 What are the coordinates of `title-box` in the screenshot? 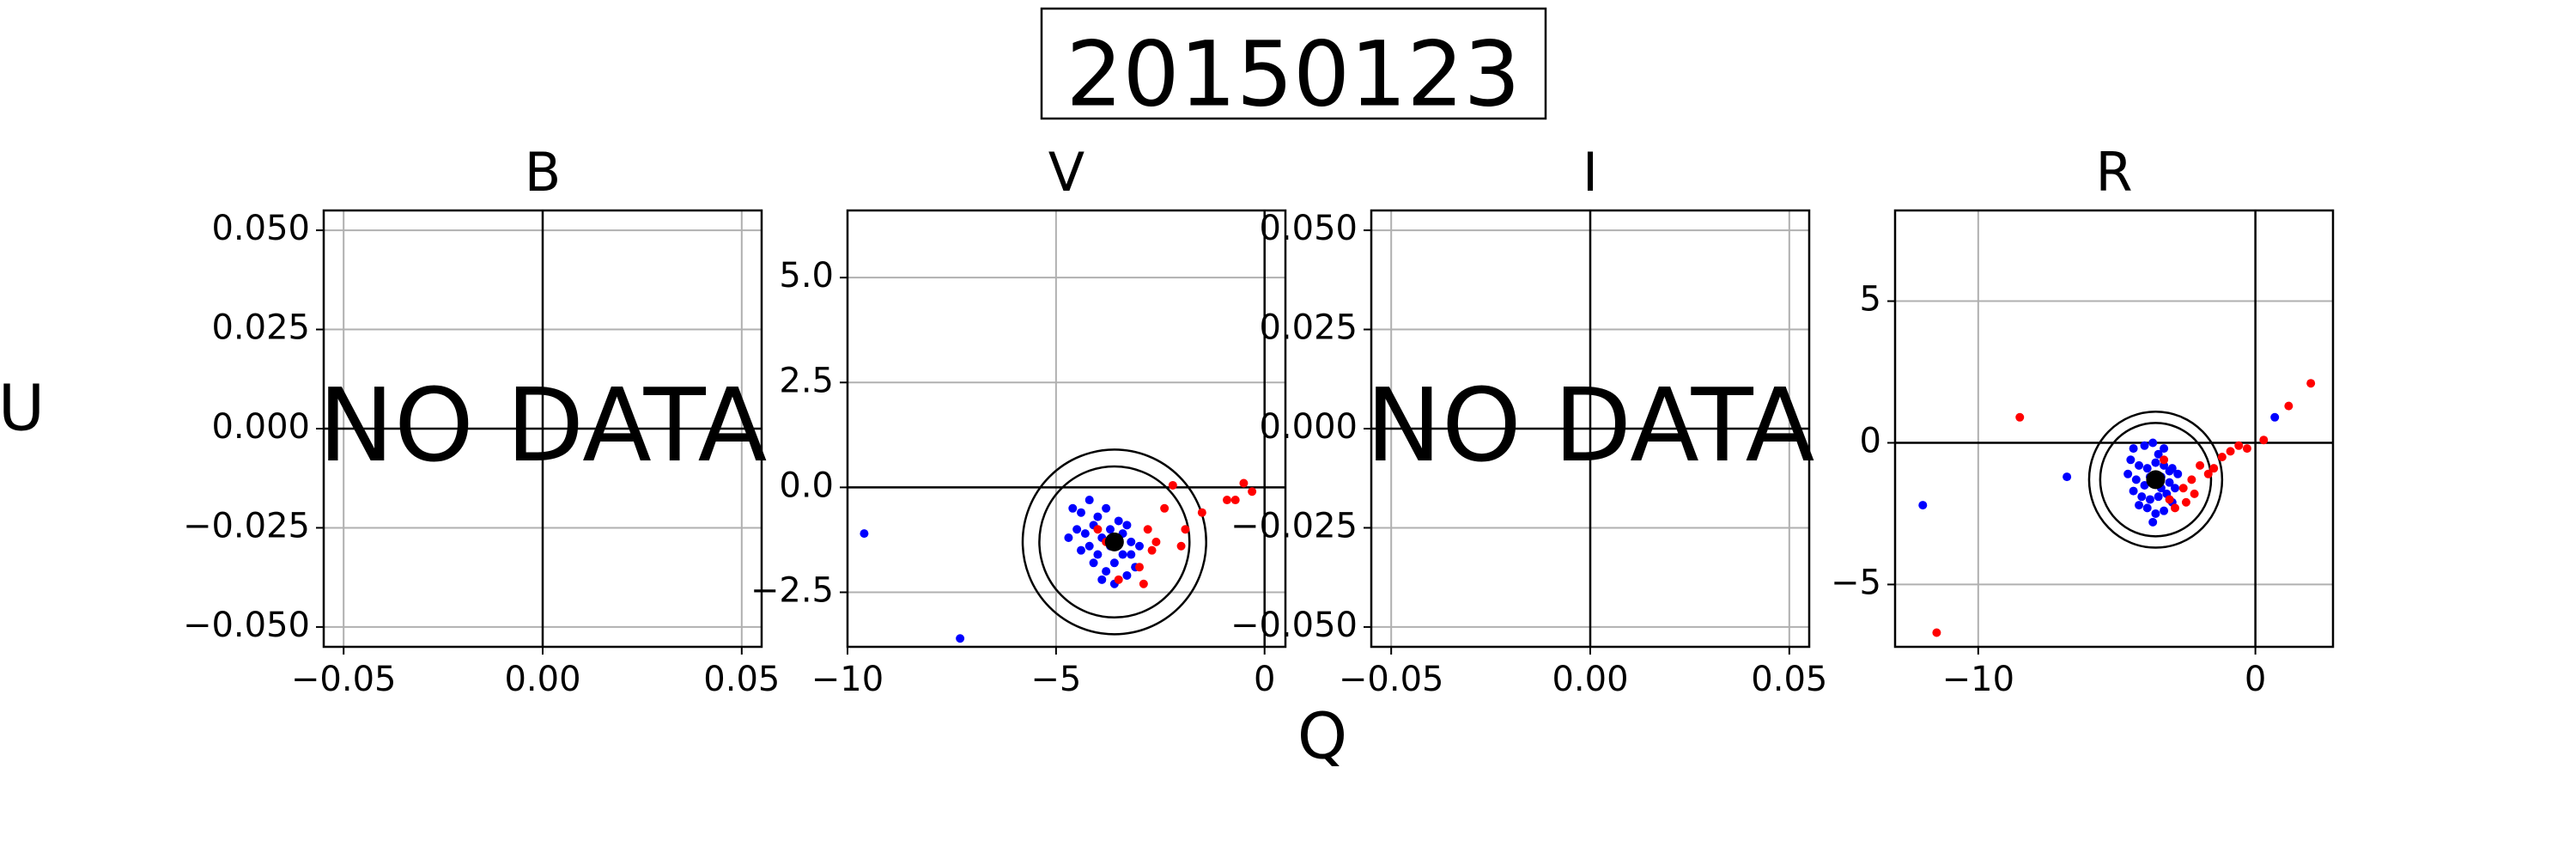 It's located at (1294, 64).